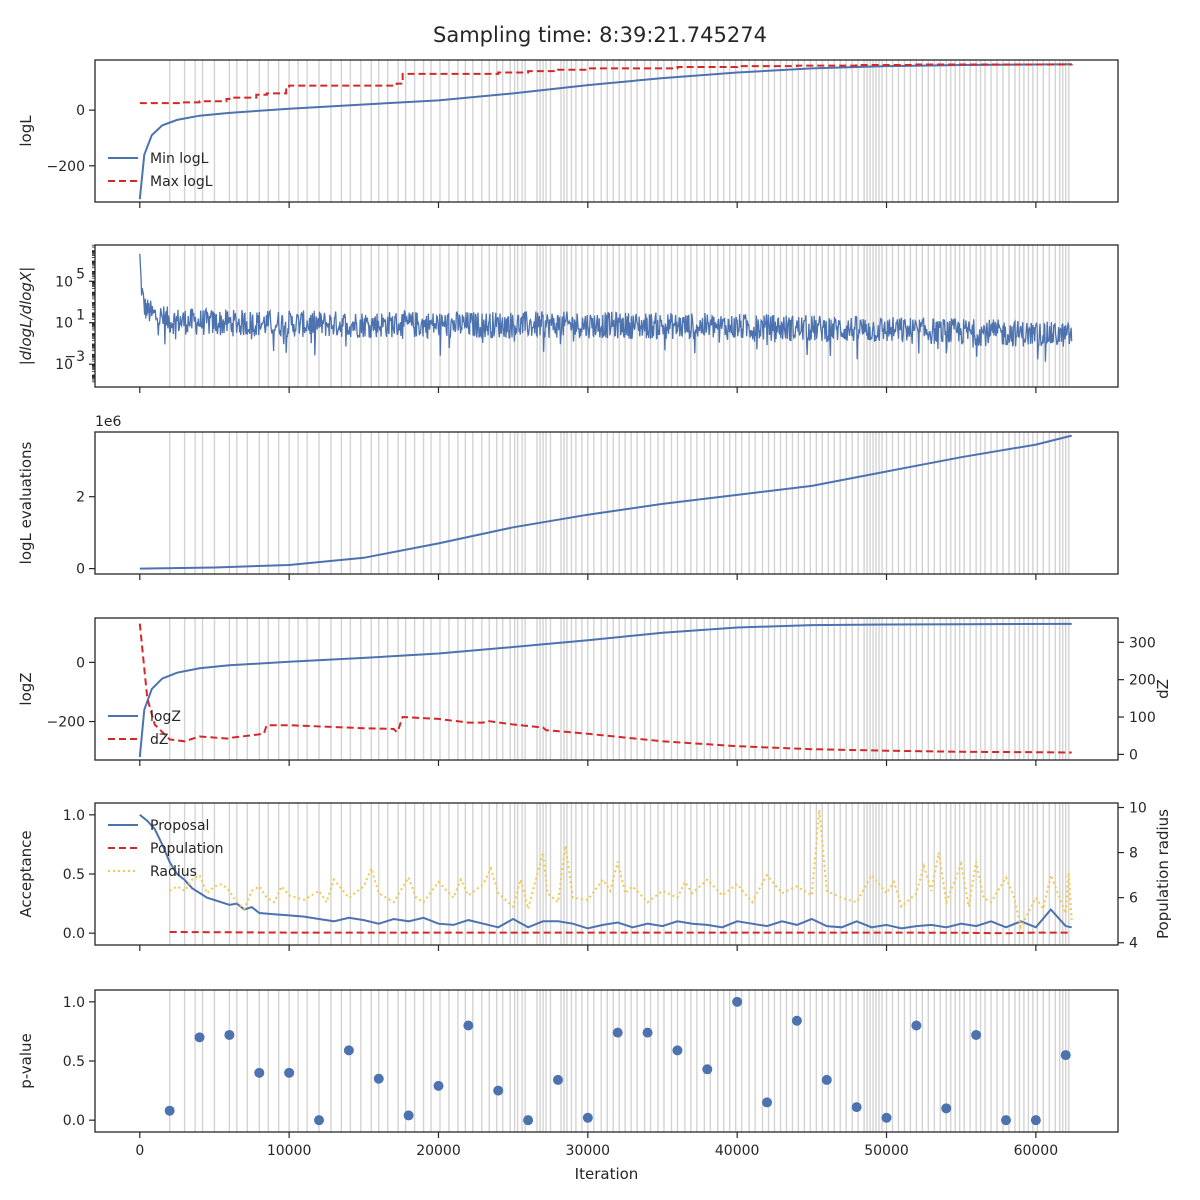  What do you see at coordinates (80, 316) in the screenshot?
I see `y-tick-exponent: 1` at bounding box center [80, 316].